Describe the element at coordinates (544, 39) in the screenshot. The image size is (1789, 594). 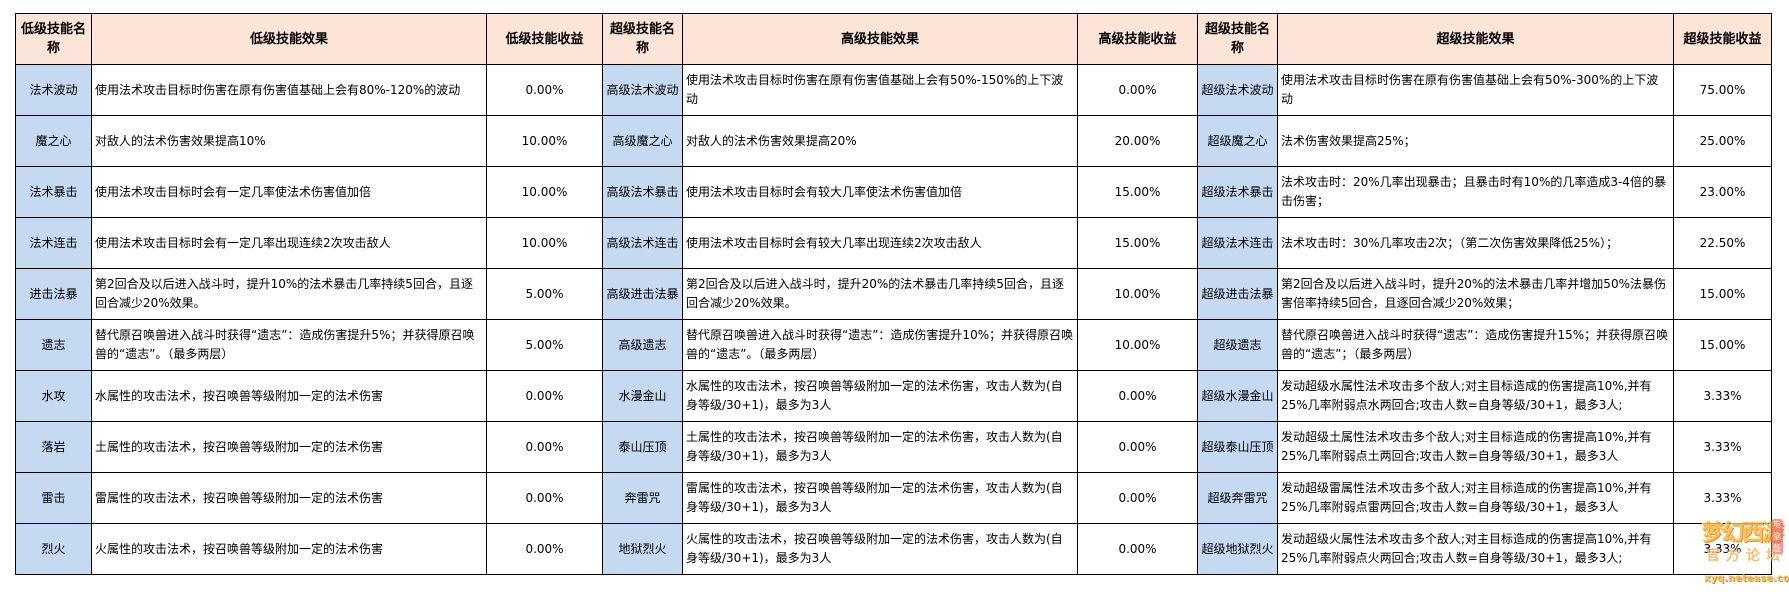
I see `header-low-profit: 低级技能收益` at that location.